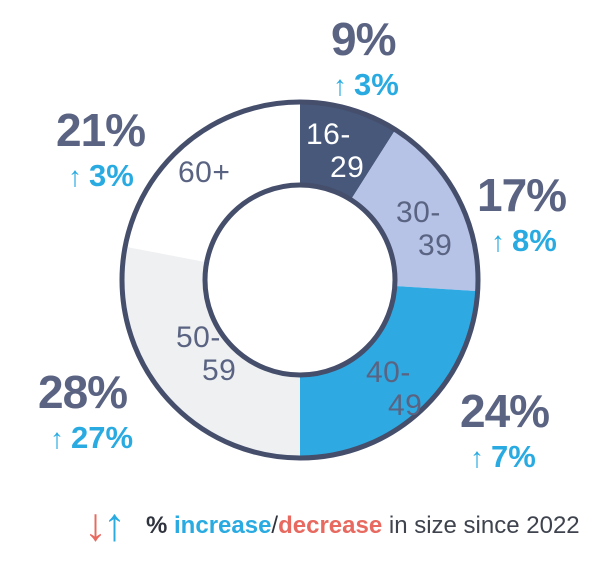 The width and height of the screenshot is (600, 565). What do you see at coordinates (394, 389) in the screenshot?
I see `segment-label-40-49: 40- 49` at bounding box center [394, 389].